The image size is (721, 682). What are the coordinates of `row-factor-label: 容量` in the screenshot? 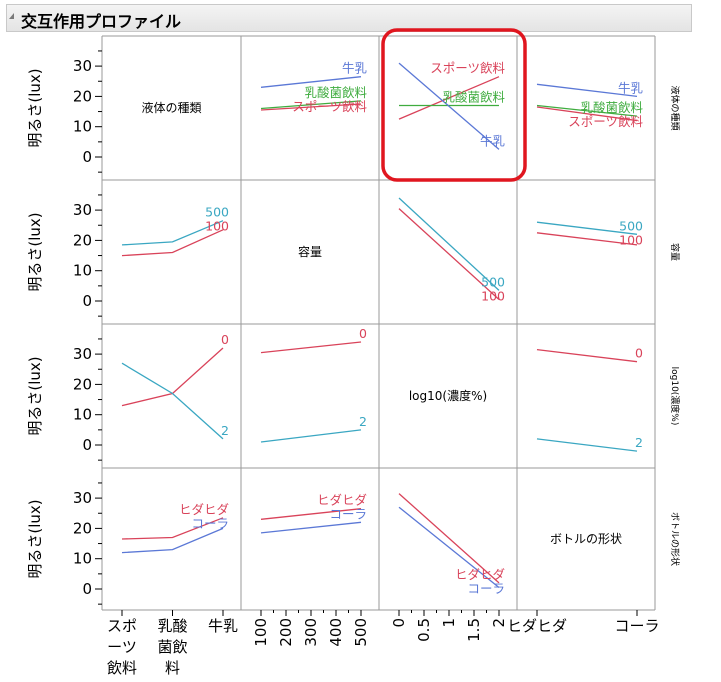 It's located at (675, 252).